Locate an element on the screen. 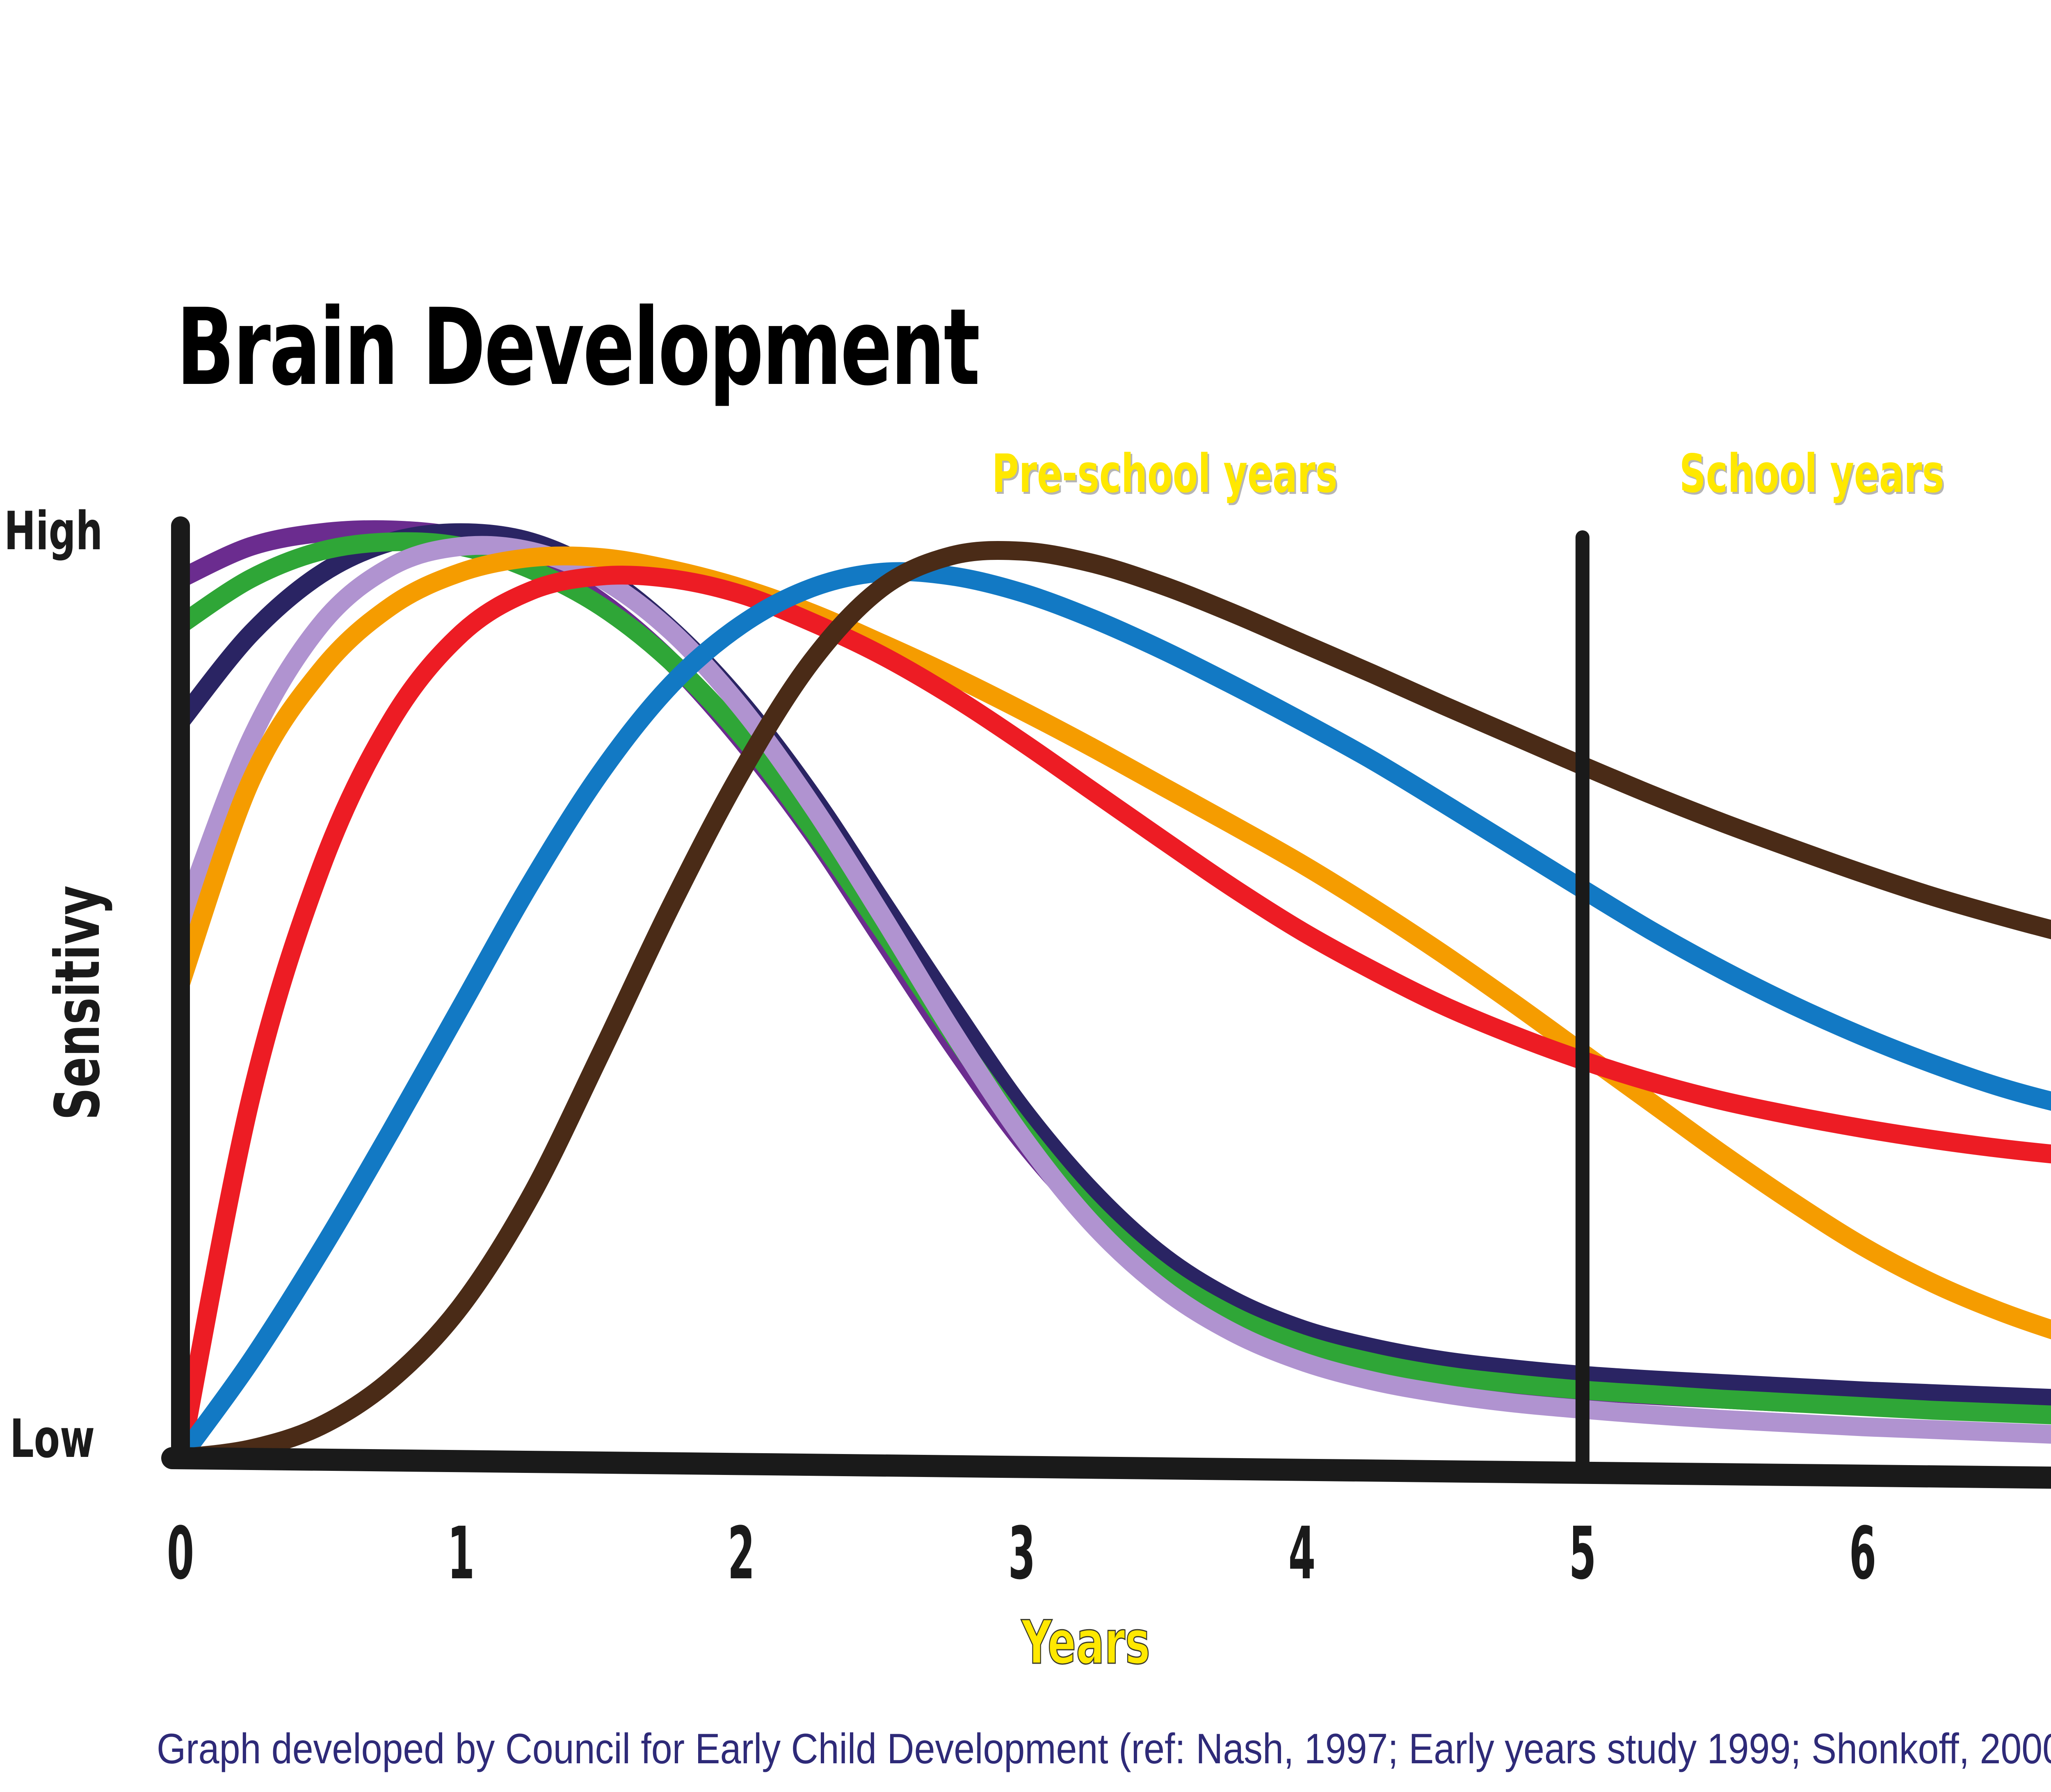 The height and width of the screenshot is (1792, 2051). x-tick-0: 0 is located at coordinates (180, 1553).